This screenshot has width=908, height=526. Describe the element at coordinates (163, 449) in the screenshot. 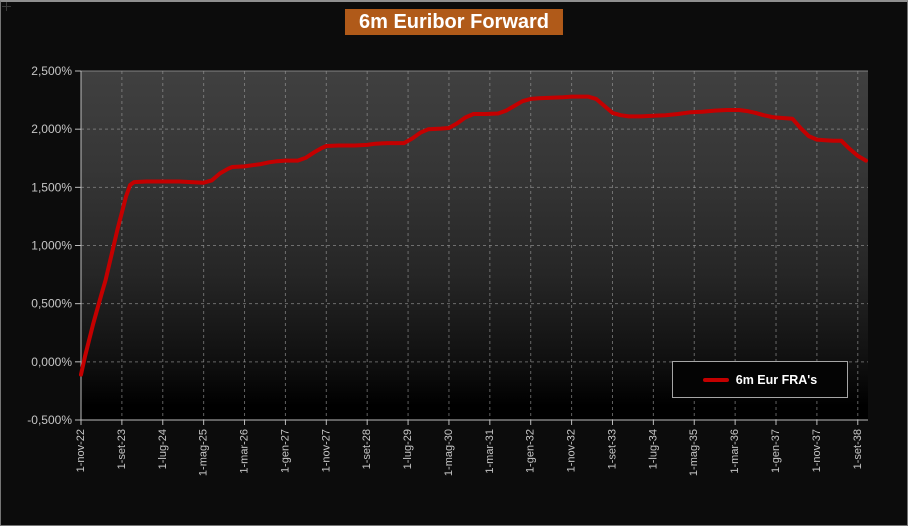

I see `x-axis-label: 1-lug-24` at that location.